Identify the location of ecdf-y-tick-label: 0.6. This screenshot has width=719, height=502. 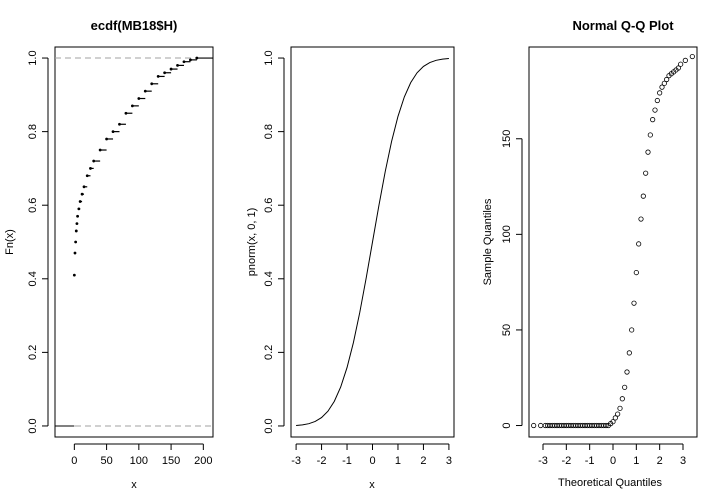
(33, 205).